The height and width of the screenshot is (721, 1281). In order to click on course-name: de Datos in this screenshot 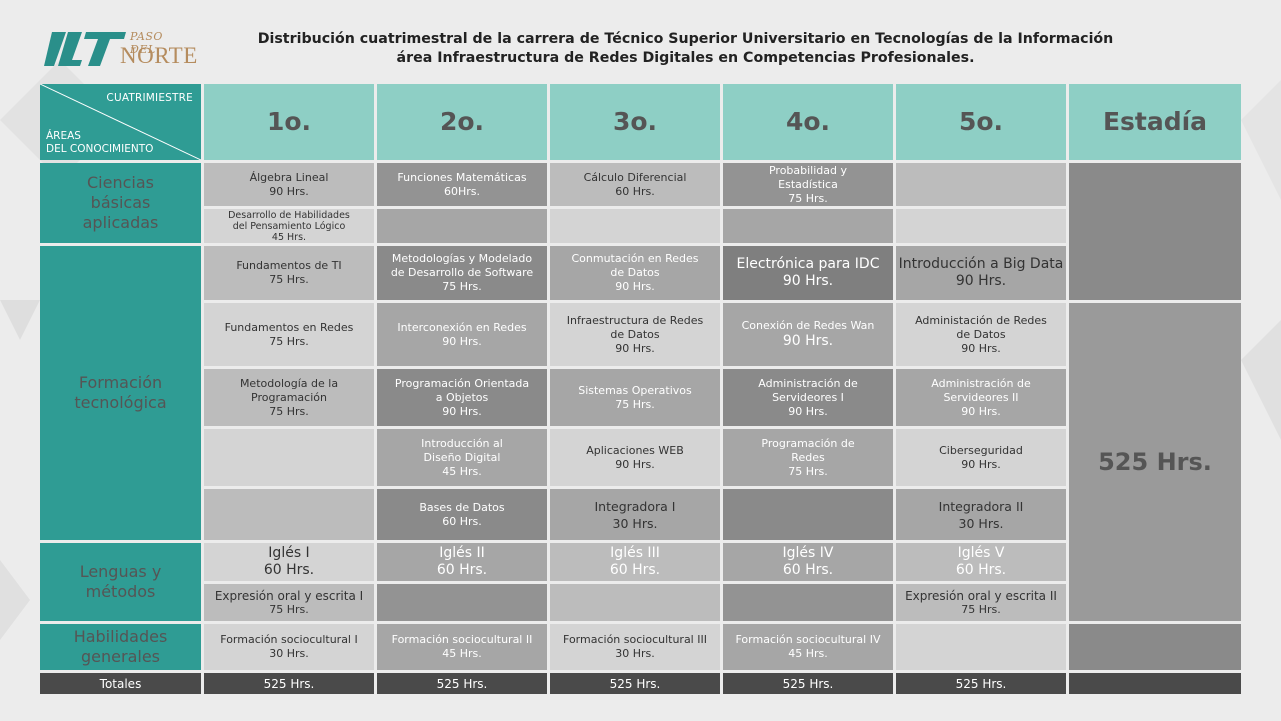, I will do `click(981, 334)`.